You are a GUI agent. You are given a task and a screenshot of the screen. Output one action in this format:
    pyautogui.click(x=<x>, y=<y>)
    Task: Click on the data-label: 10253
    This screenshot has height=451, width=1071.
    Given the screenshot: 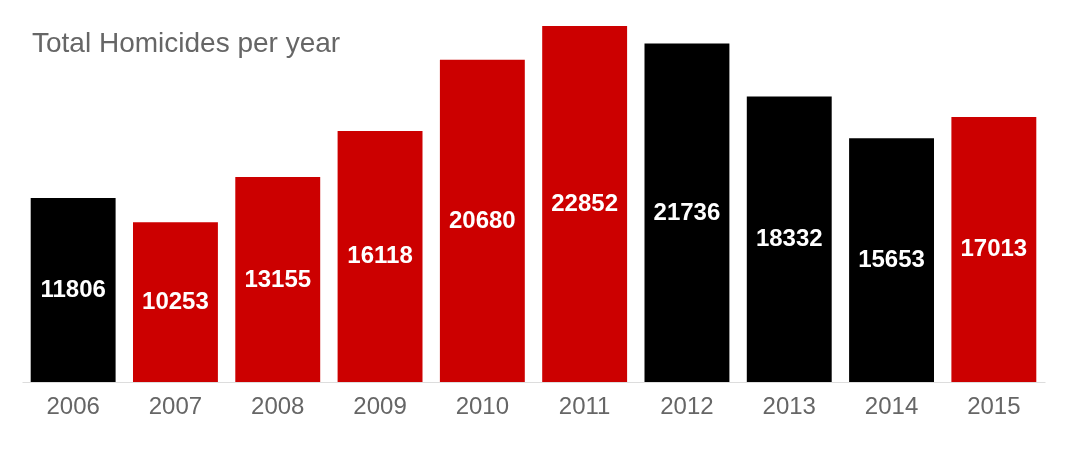 What is the action you would take?
    pyautogui.click(x=175, y=301)
    